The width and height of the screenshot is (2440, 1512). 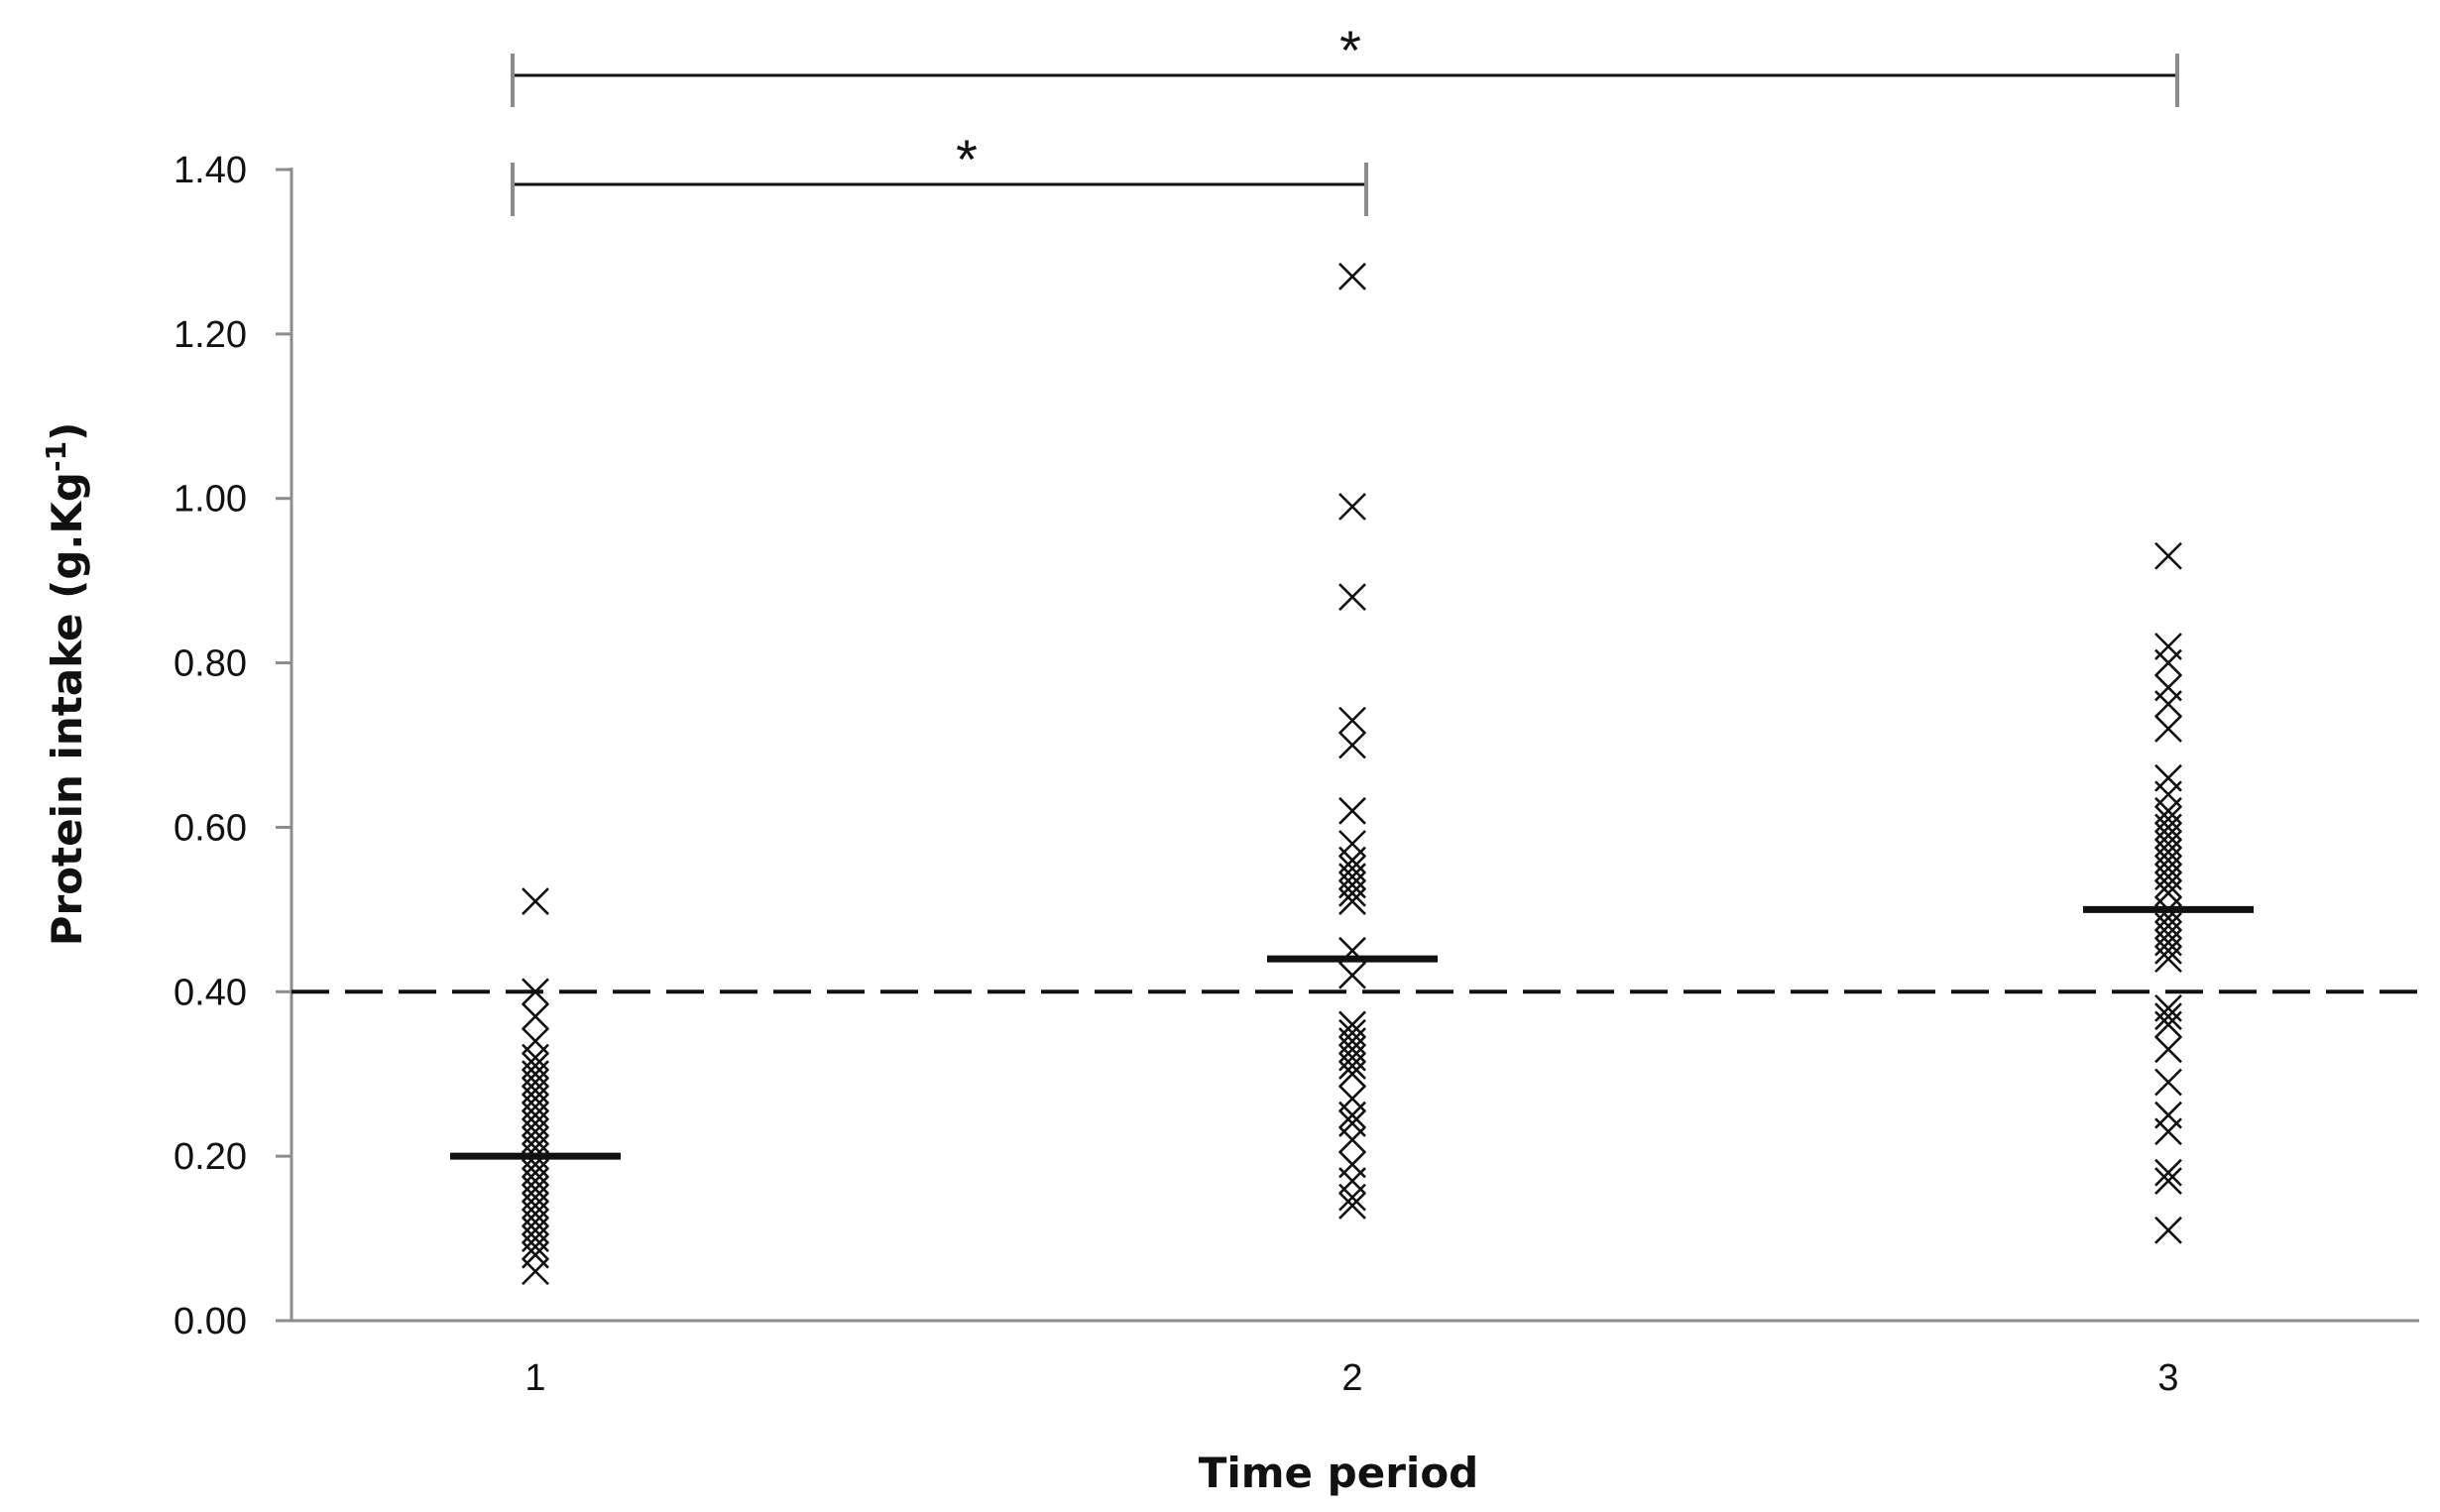 What do you see at coordinates (534, 1378) in the screenshot?
I see `x-tick-label: 1` at bounding box center [534, 1378].